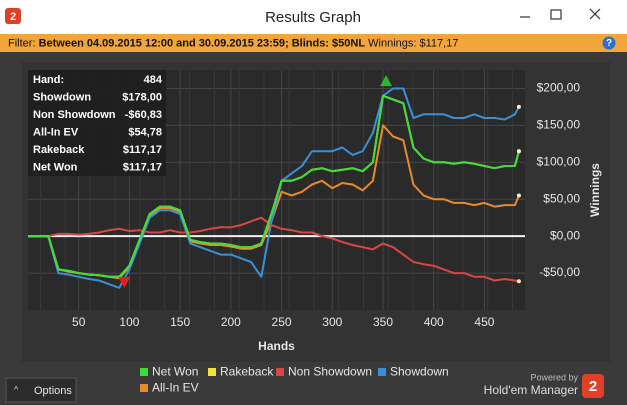 The height and width of the screenshot is (405, 627). I want to click on help-button, so click(609, 43).